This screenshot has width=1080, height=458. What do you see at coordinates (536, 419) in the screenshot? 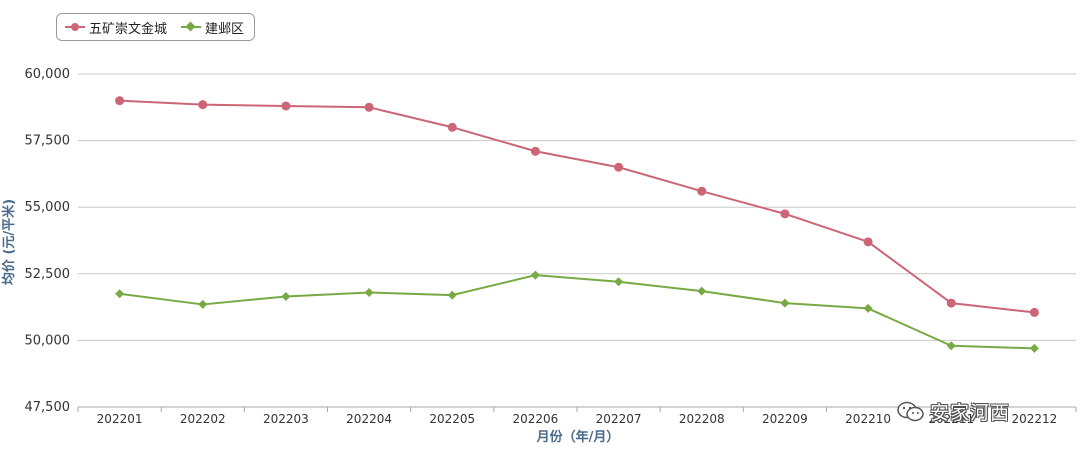
I see `x-tick-label: 202206` at bounding box center [536, 419].